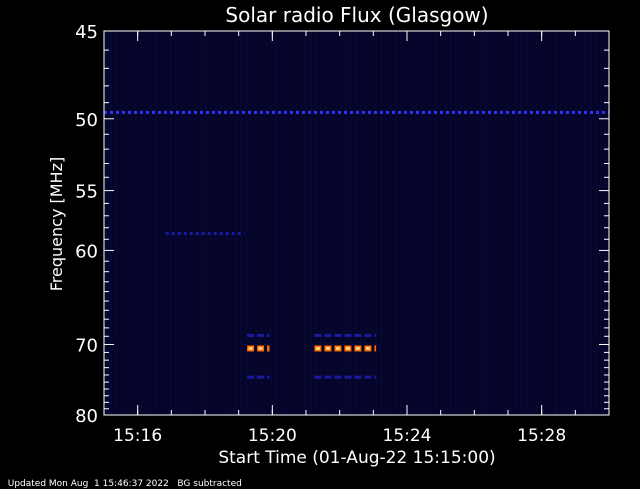  I want to click on chart-title: Solar radio Flux (Glasgow), so click(356, 15).